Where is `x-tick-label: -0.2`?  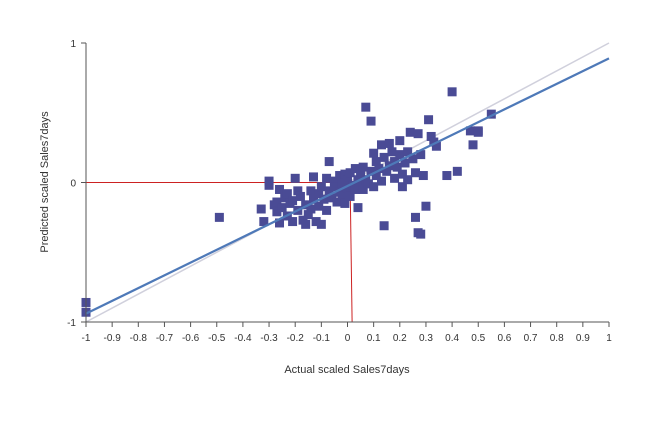
x-tick-label: -0.2 is located at coordinates (296, 338).